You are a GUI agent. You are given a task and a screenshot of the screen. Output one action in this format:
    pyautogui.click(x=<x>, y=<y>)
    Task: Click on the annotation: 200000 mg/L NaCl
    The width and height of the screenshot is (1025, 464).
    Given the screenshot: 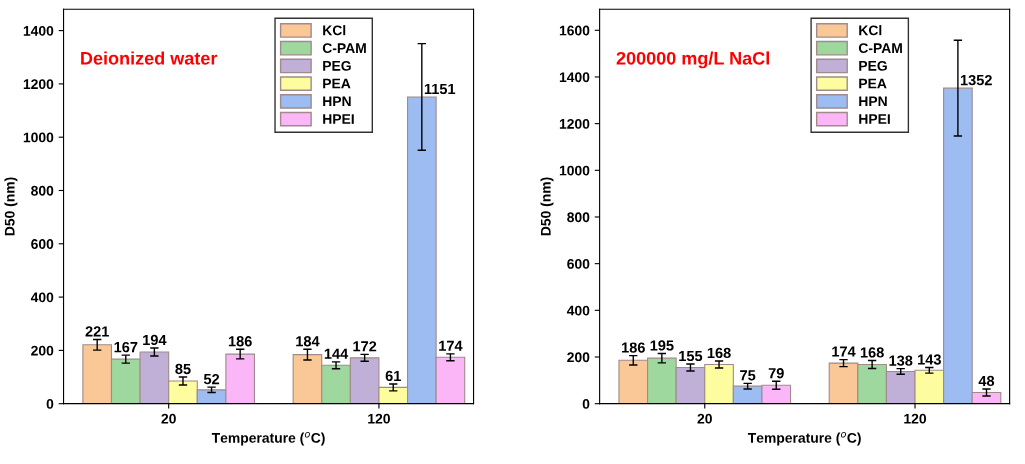 What is the action you would take?
    pyautogui.click(x=692, y=60)
    